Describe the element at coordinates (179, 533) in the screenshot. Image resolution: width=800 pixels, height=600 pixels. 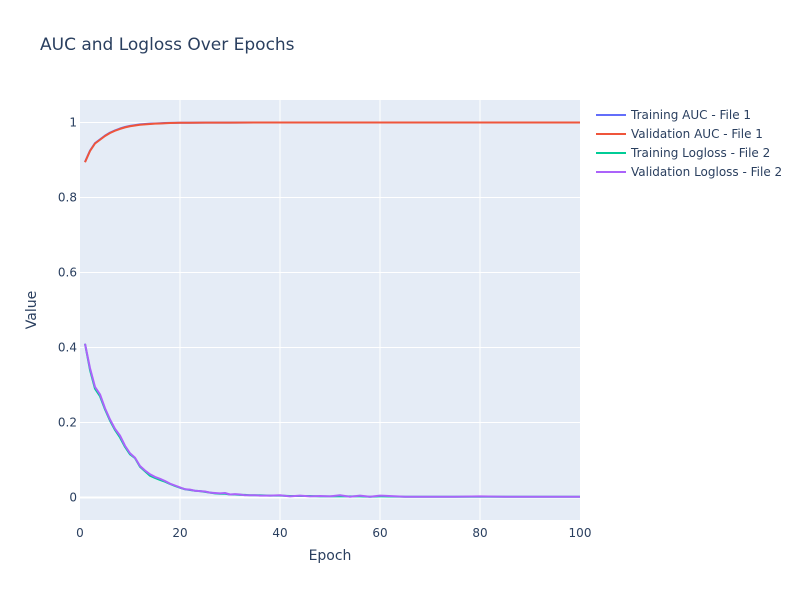
I see `x-tick-label: 20` at that location.